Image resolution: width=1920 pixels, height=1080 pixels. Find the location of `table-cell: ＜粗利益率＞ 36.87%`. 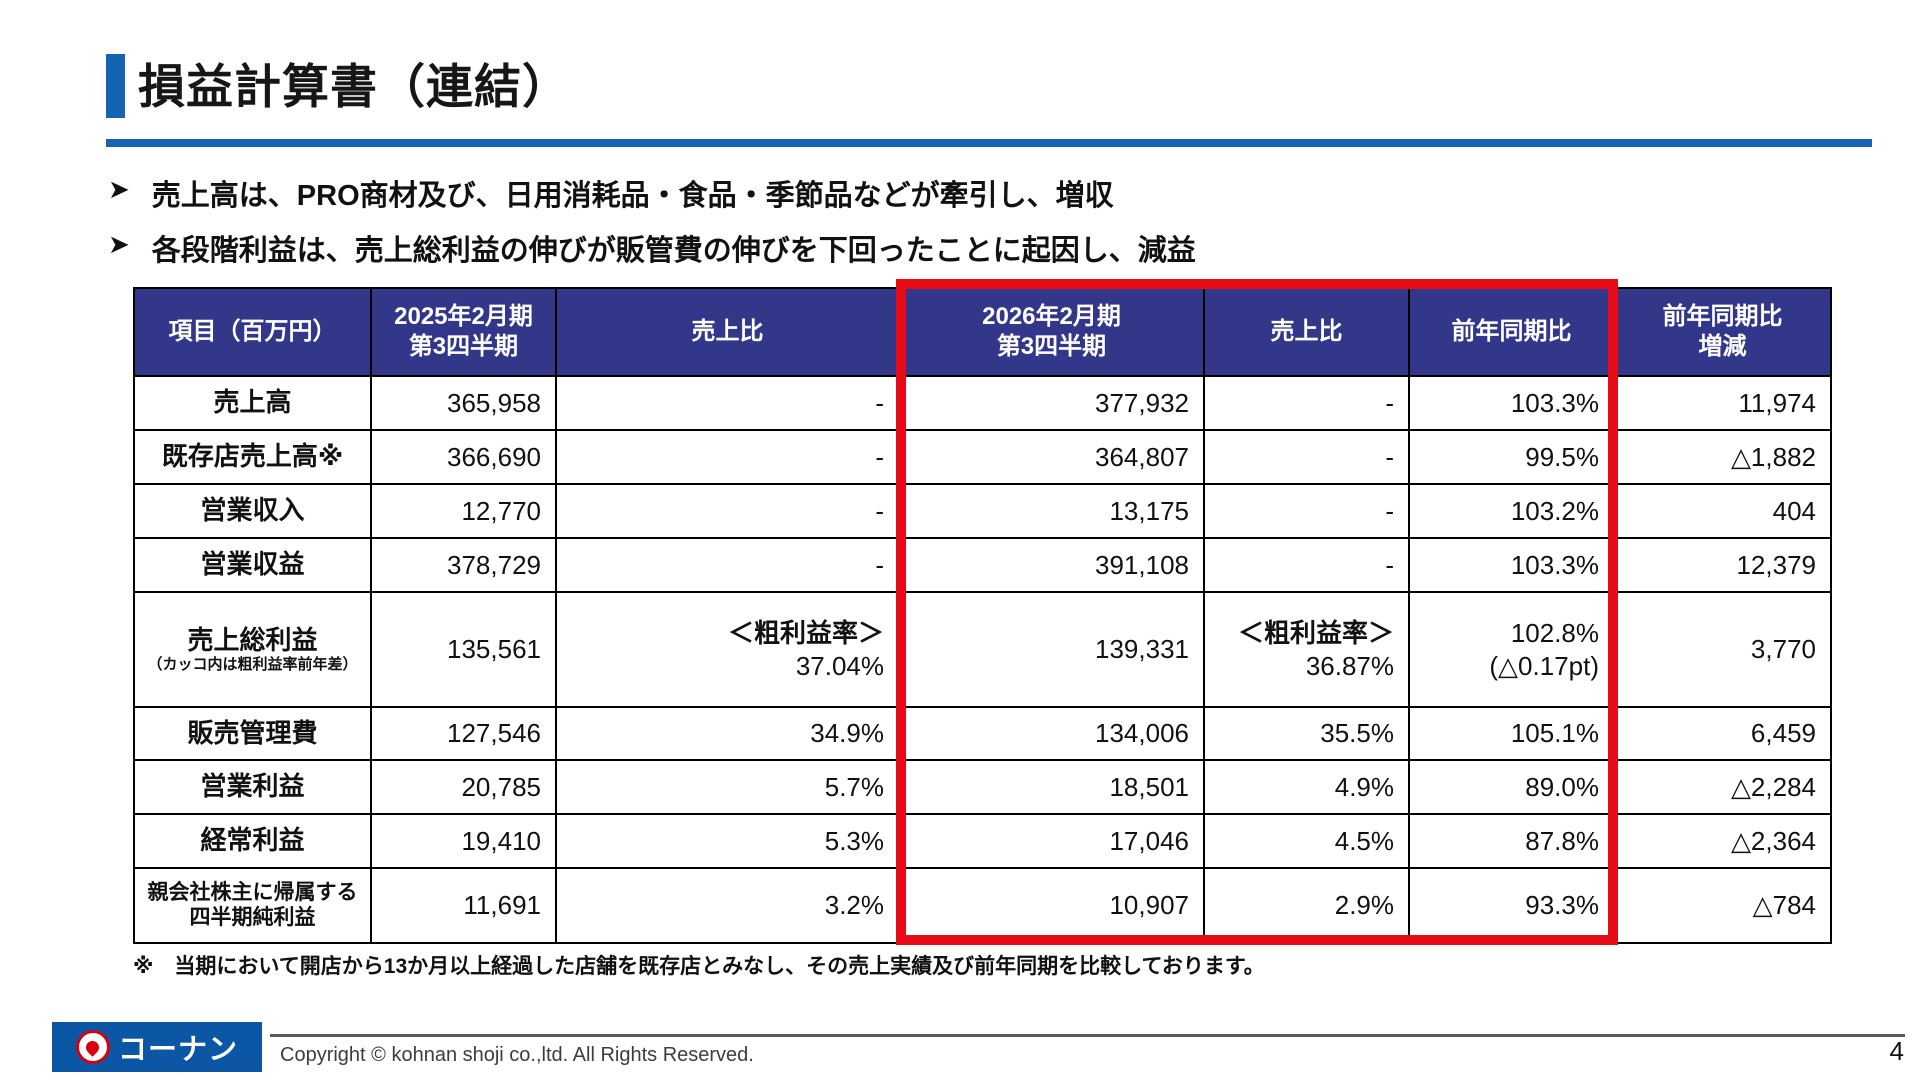

table-cell: ＜粗利益率＞ 36.87% is located at coordinates (1306, 649).